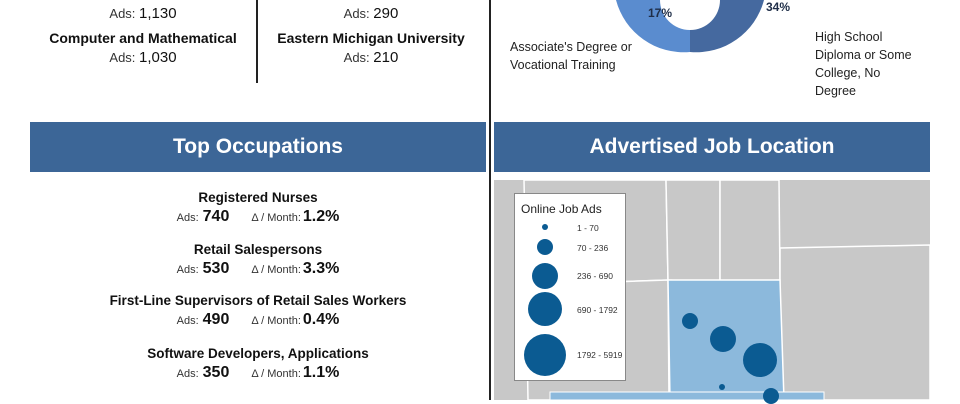 Image resolution: width=960 pixels, height=404 pixels. I want to click on legend-label: 1 - 70, so click(588, 228).